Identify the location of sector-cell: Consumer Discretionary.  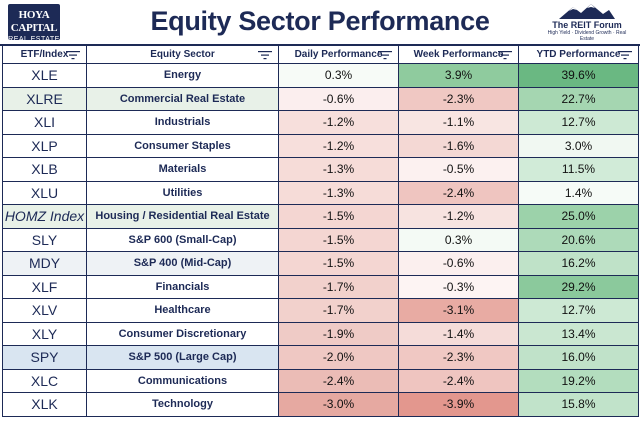
(182, 333).